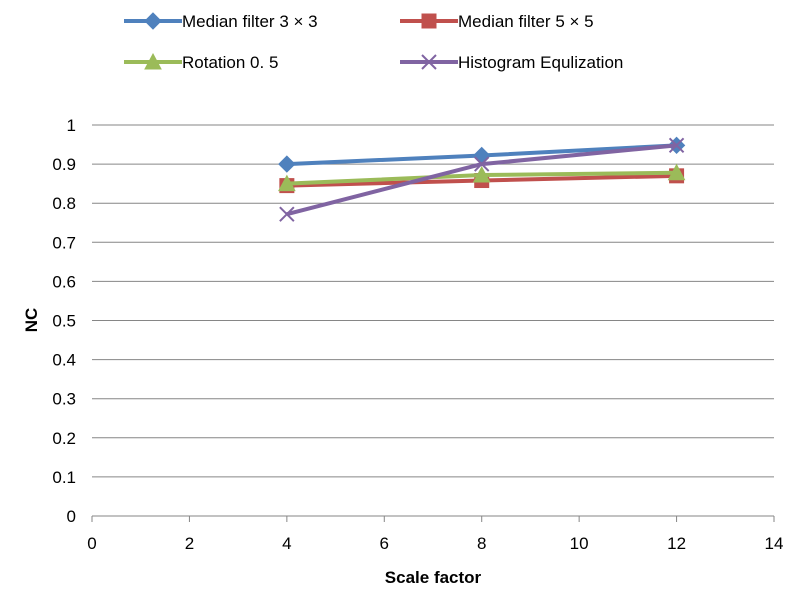 This screenshot has height=599, width=790. I want to click on x-tick-label: 10, so click(579, 543).